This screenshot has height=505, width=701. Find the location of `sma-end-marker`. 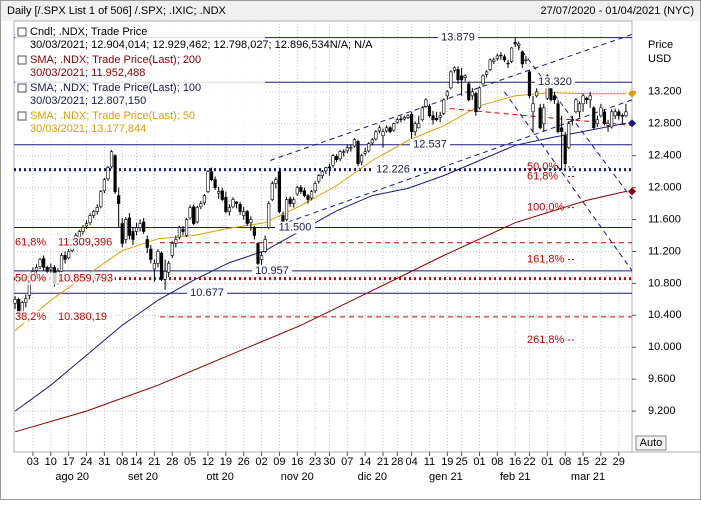

sma-end-marker is located at coordinates (632, 123).